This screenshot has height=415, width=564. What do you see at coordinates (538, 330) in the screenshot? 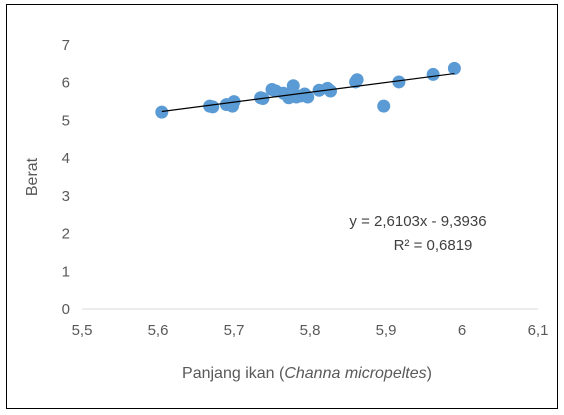
I see `x-tick-label: 6,1` at bounding box center [538, 330].